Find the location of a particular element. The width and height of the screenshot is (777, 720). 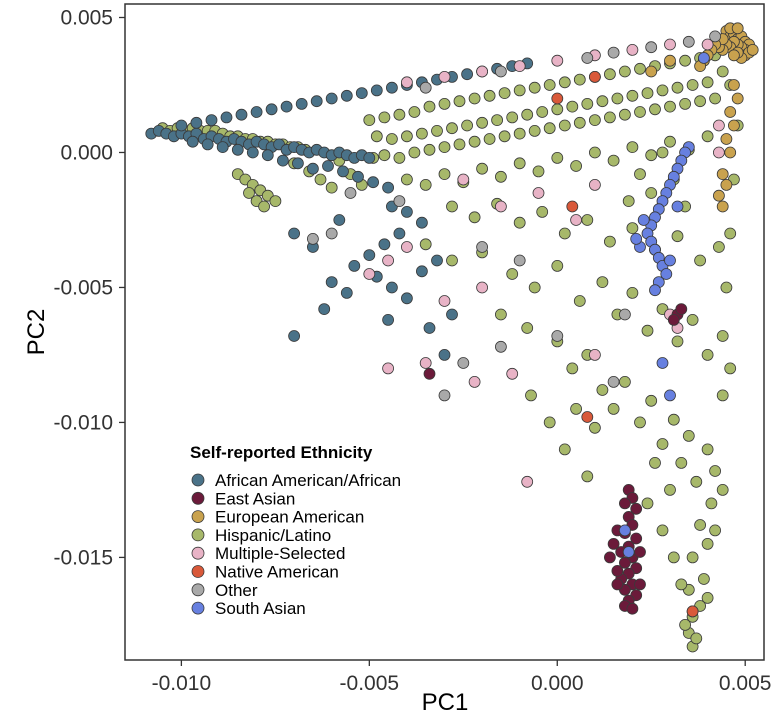

legend-item-european-american: European American is located at coordinates (277, 517).